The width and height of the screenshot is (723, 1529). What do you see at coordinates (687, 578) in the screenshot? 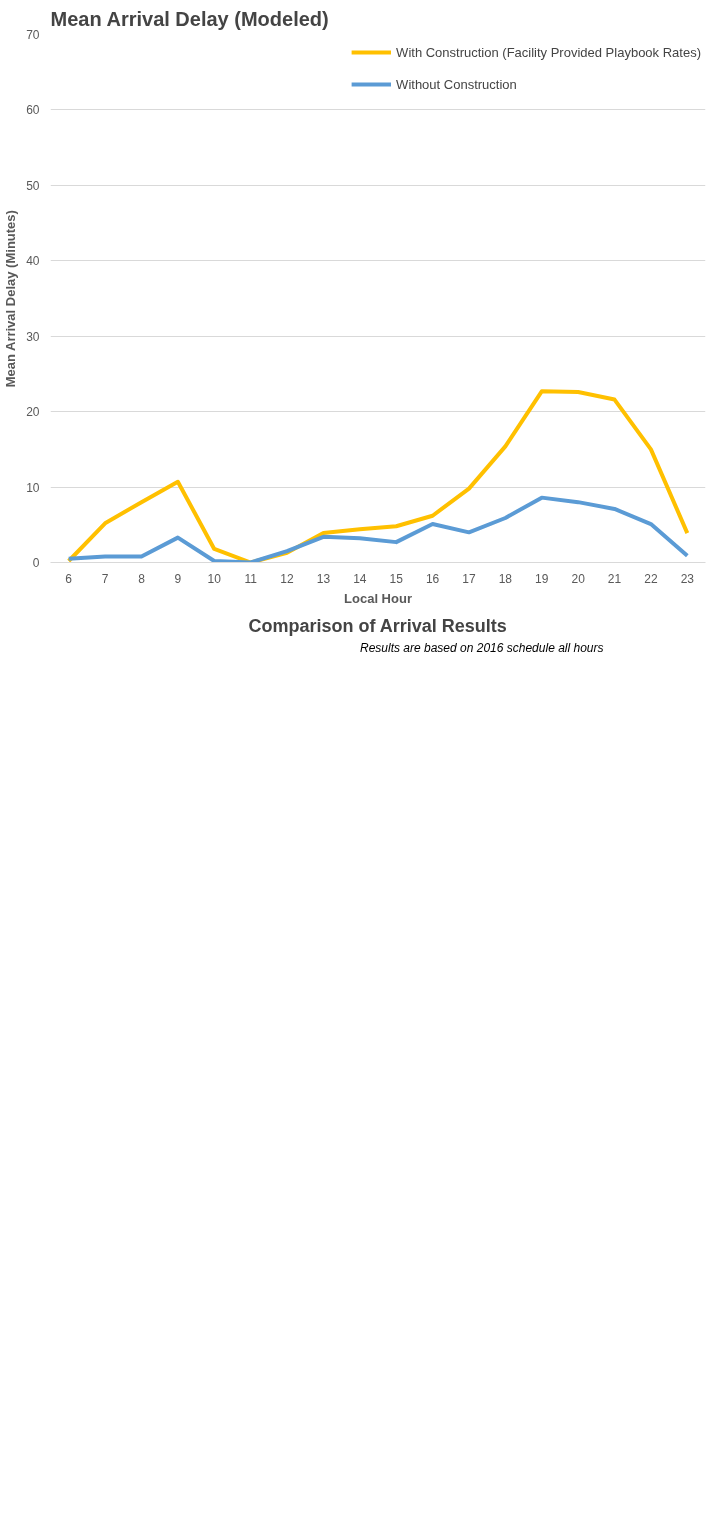
I see `x-tick-label: 23` at bounding box center [687, 578].